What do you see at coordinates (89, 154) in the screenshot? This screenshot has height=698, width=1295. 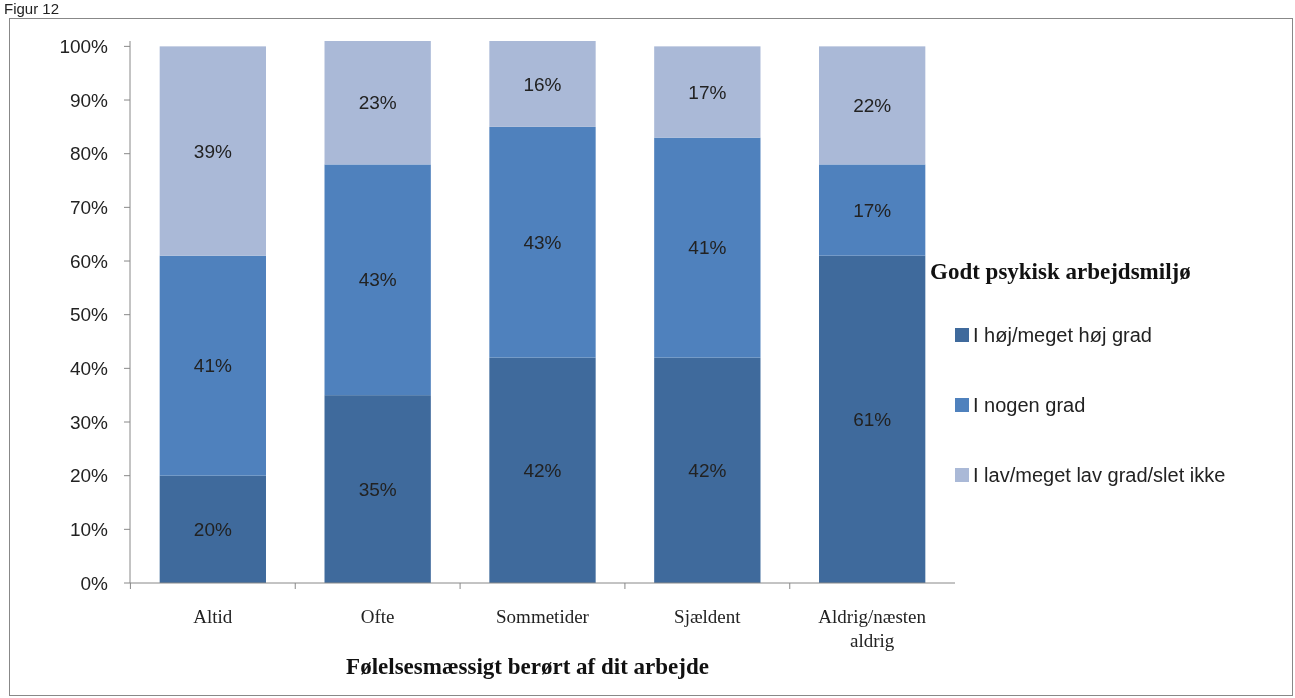 I see `y-tick-label: 80%` at bounding box center [89, 154].